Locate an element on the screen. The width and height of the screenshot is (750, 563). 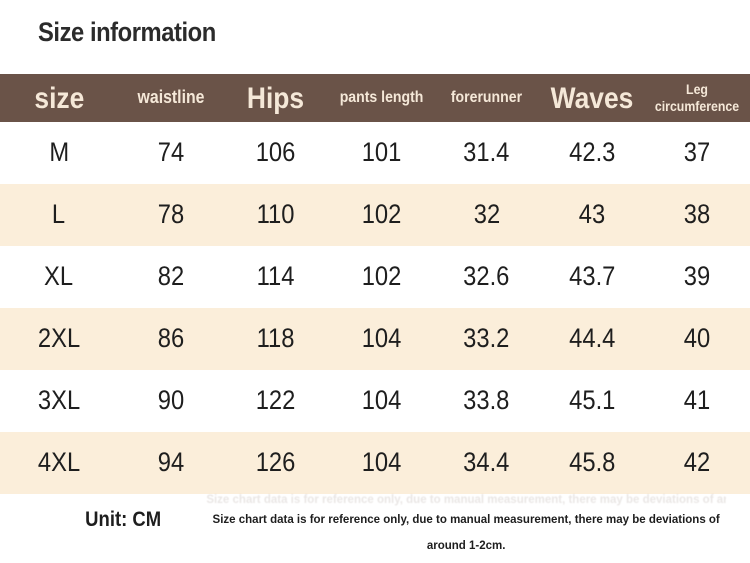
value-cell: 32 is located at coordinates (486, 214).